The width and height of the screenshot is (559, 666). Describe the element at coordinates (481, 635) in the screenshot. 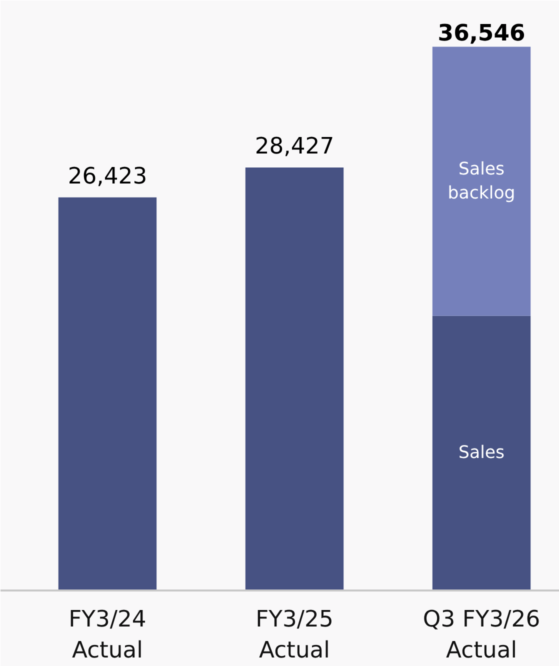

I see `x-tick-label: Q3 FY3/26 Actual` at that location.